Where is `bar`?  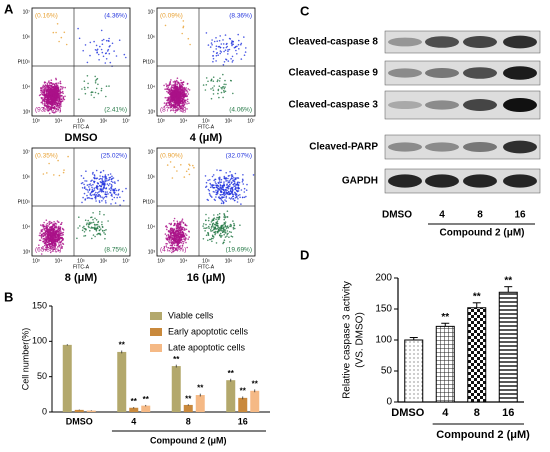 bar is located at coordinates (200, 403).